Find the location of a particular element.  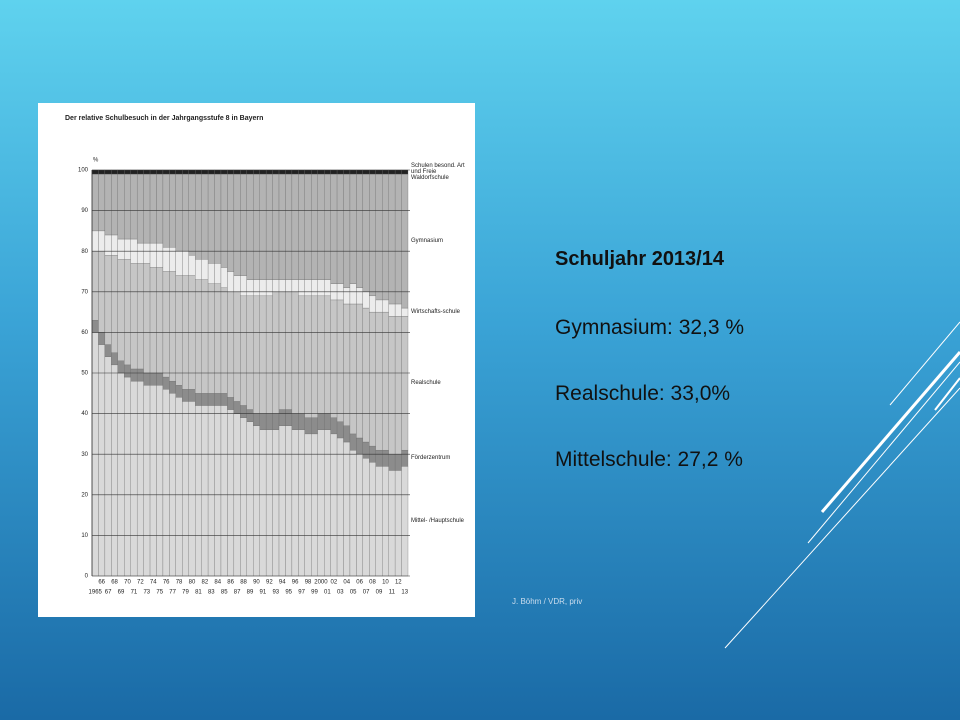

x-tick-label: 04 is located at coordinates (346, 583).